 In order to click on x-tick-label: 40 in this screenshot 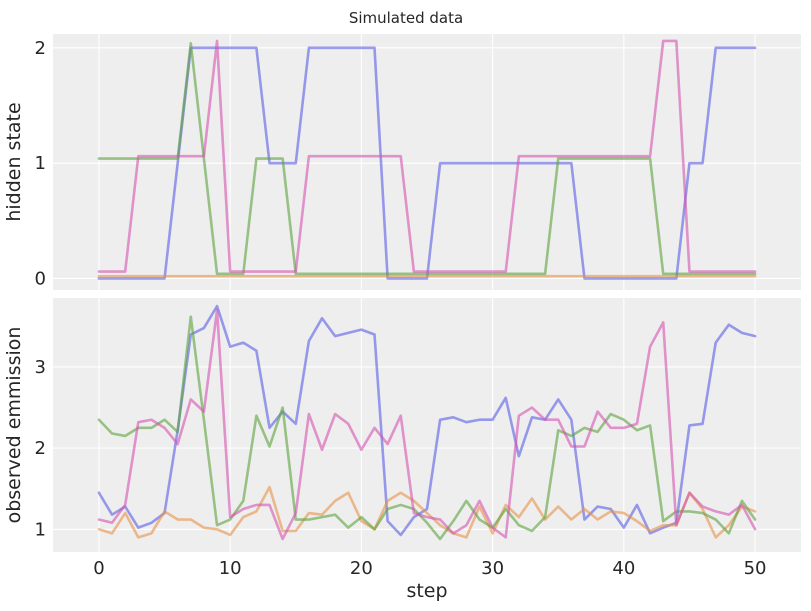, I will do `click(623, 568)`.